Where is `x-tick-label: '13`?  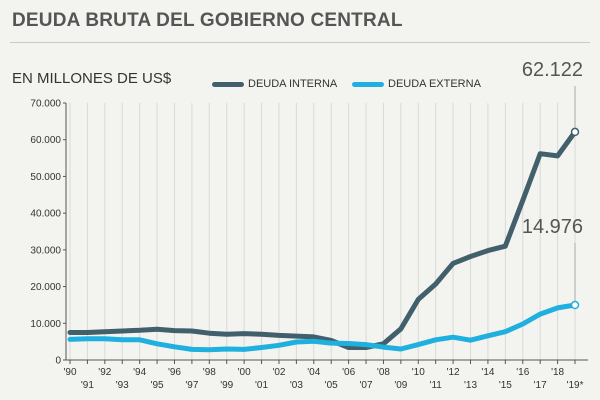 x-tick-label: '13 is located at coordinates (470, 385).